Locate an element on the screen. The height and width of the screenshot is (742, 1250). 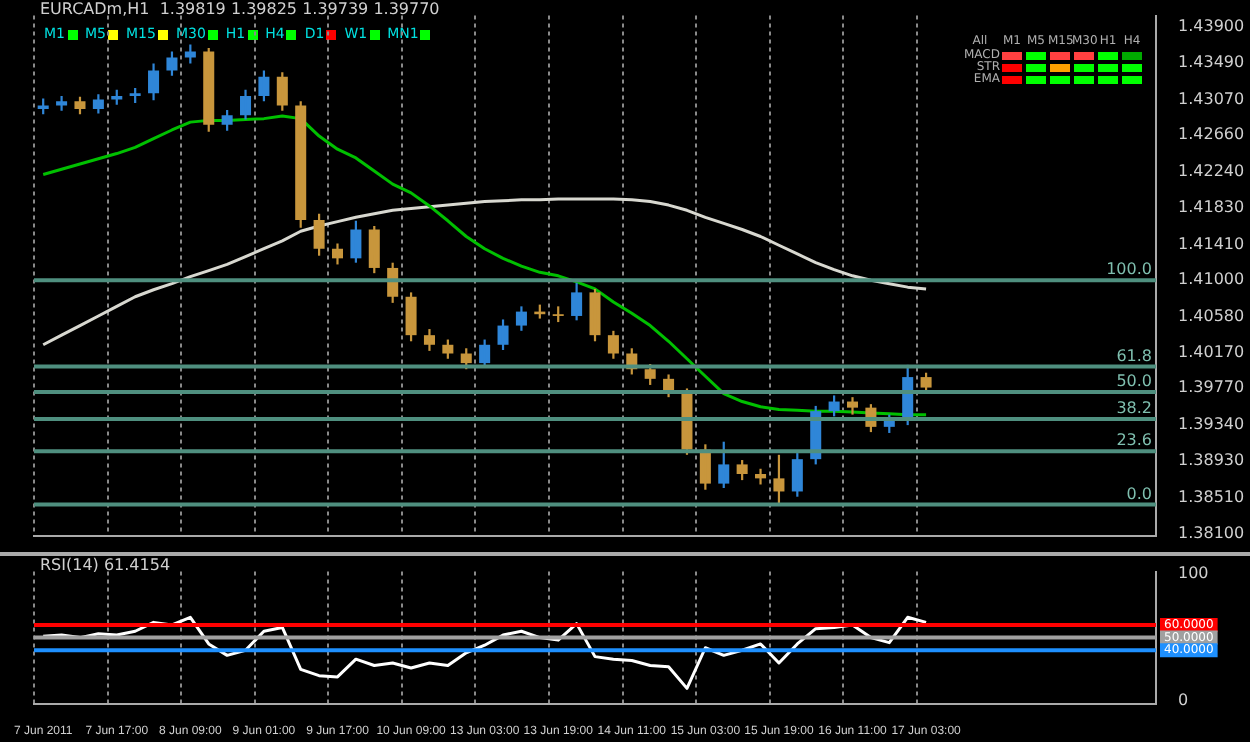
annotation: 50.0 is located at coordinates (1134, 381).